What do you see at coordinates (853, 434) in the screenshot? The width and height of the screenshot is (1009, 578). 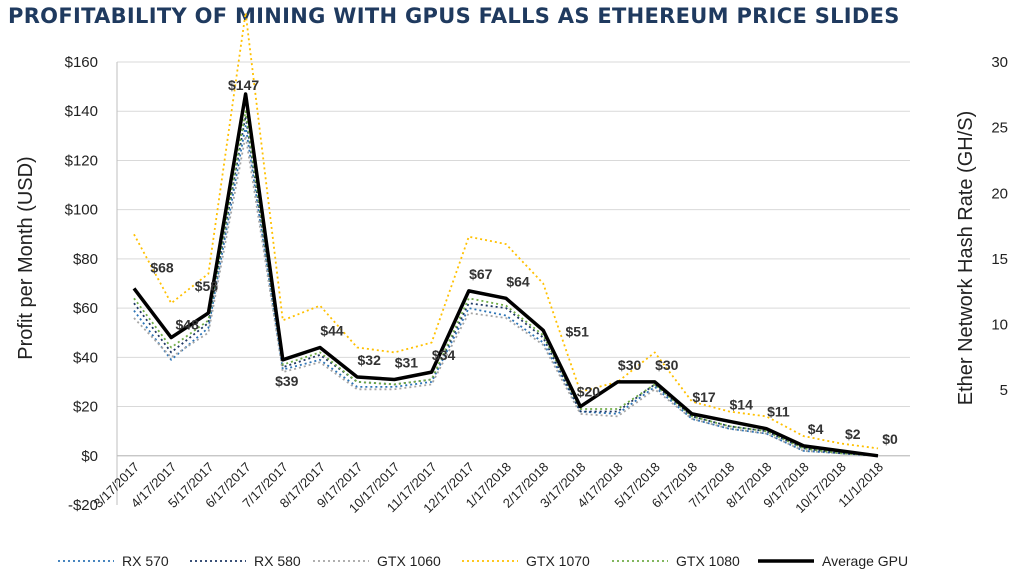 I see `data-label: $2` at bounding box center [853, 434].